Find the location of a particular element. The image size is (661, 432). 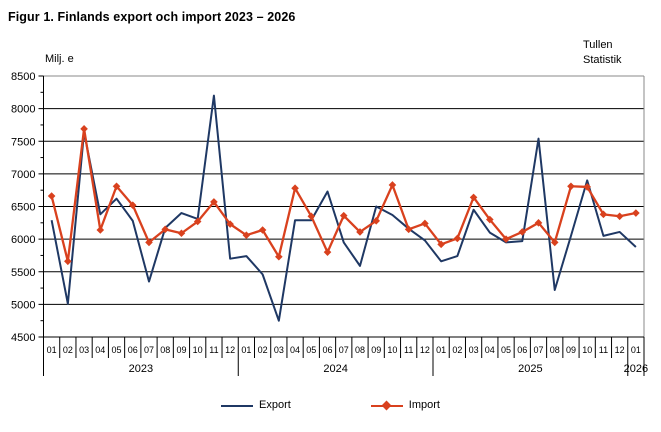

y-axis-tick-label: 6000 is located at coordinates (23, 240).